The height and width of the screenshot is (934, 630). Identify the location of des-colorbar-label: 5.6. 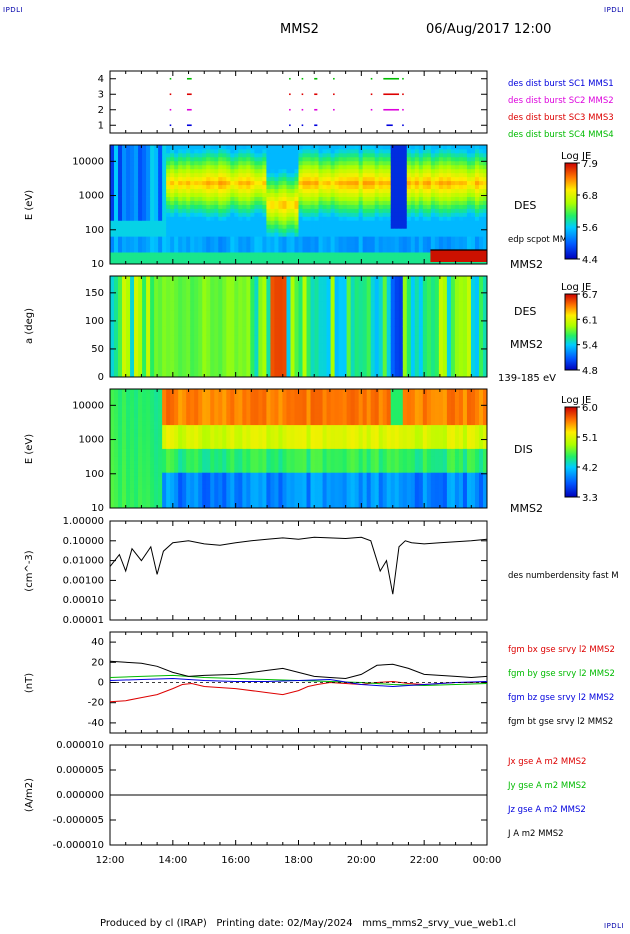
(590, 228).